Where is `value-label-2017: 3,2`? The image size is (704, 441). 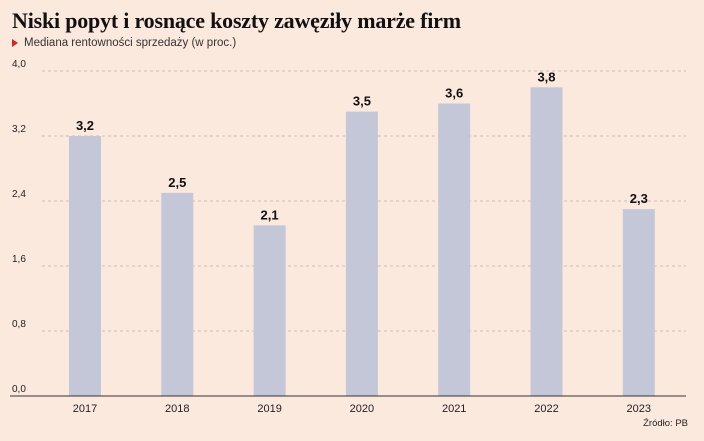 value-label-2017: 3,2 is located at coordinates (85, 125).